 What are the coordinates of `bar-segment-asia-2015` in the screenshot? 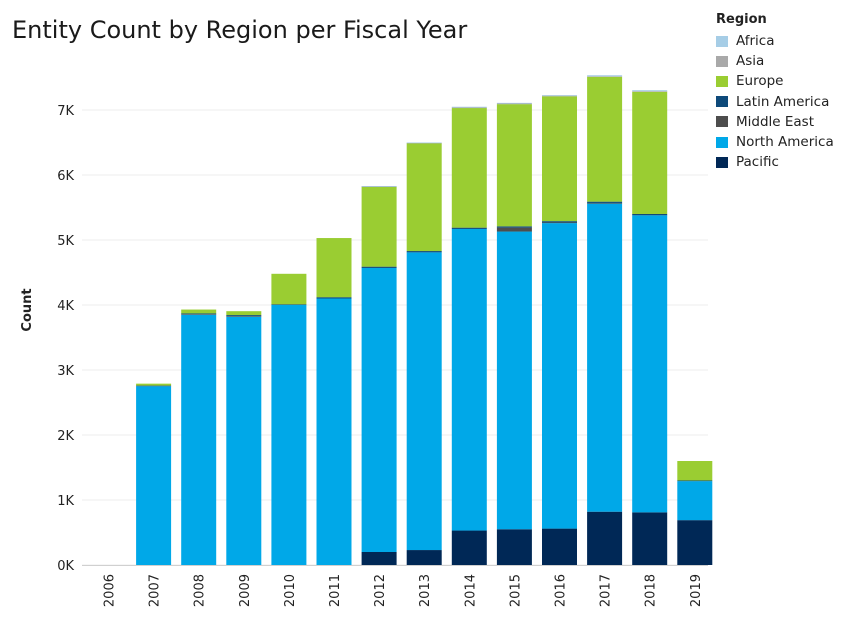 It's located at (514, 104).